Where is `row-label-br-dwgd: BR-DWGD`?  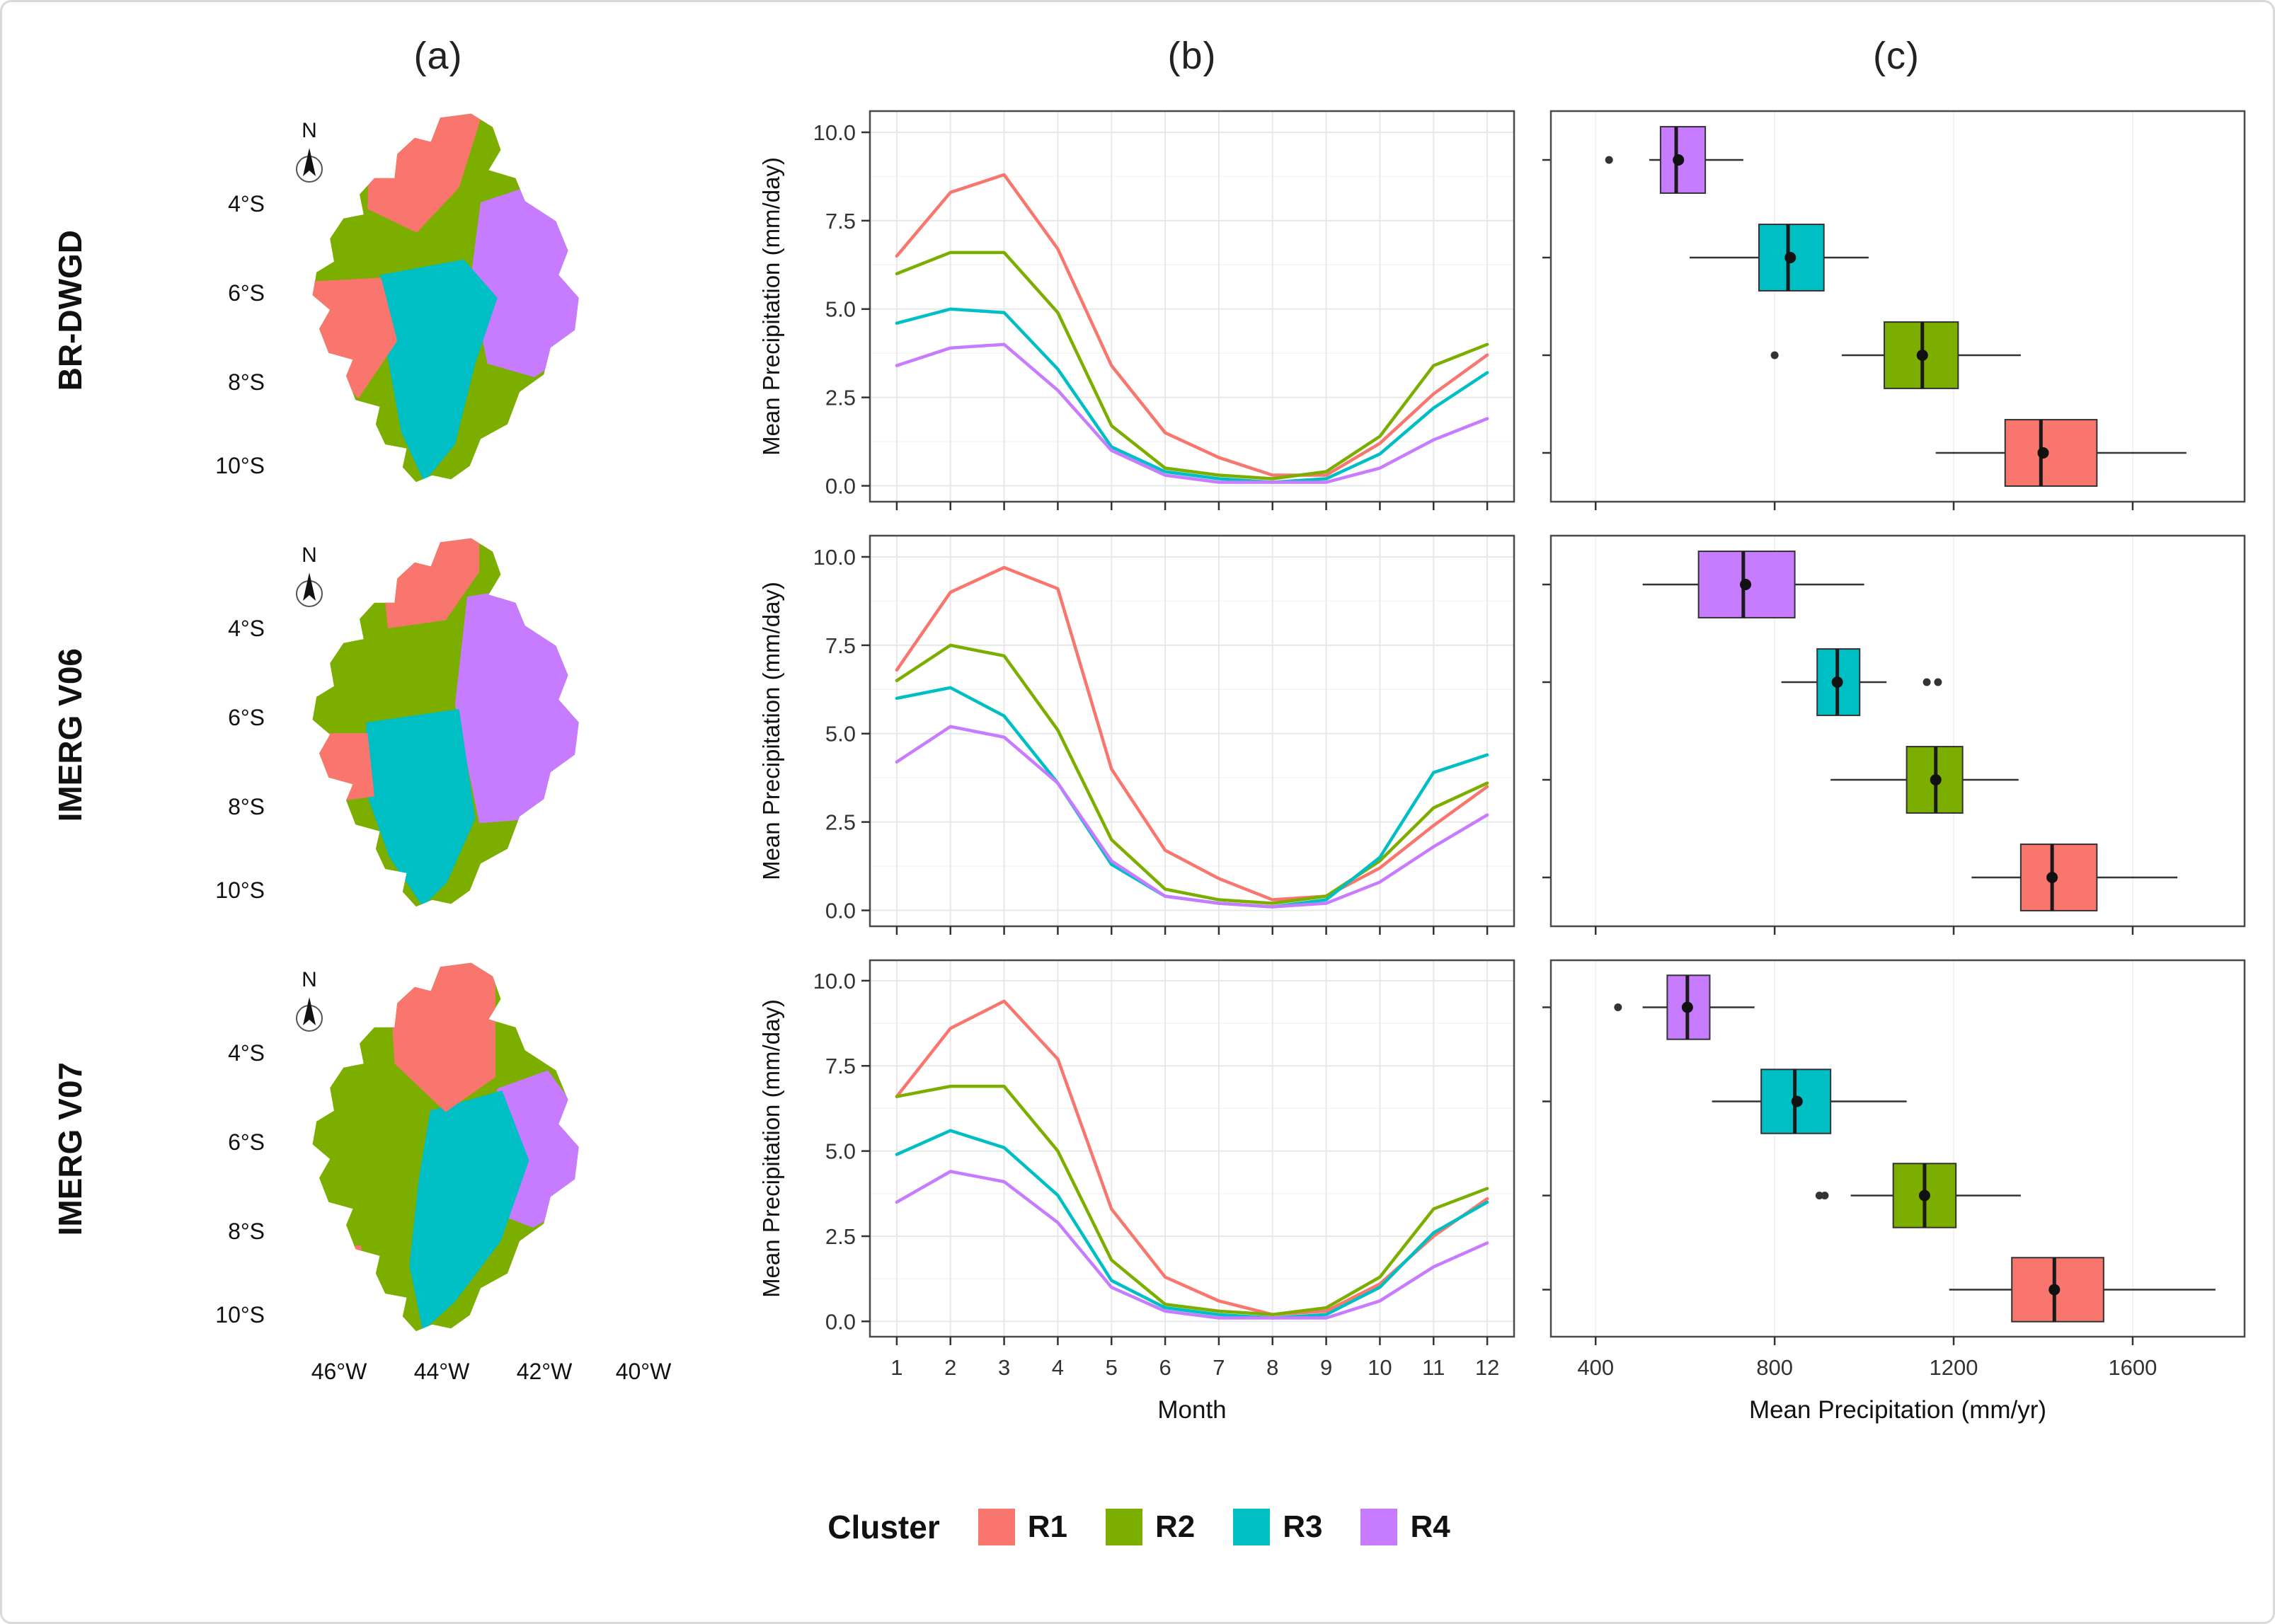
row-label-br-dwgd: BR-DWGD is located at coordinates (70, 310).